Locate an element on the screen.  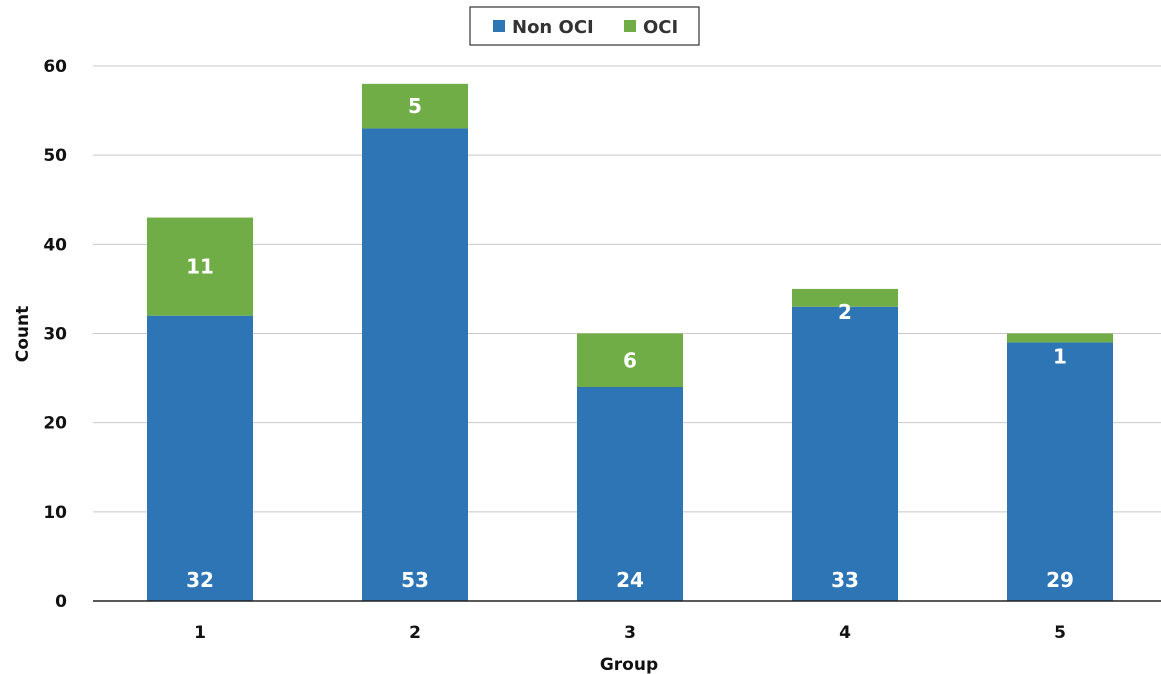
legend-label-non-oci: Non OCI is located at coordinates (553, 27).